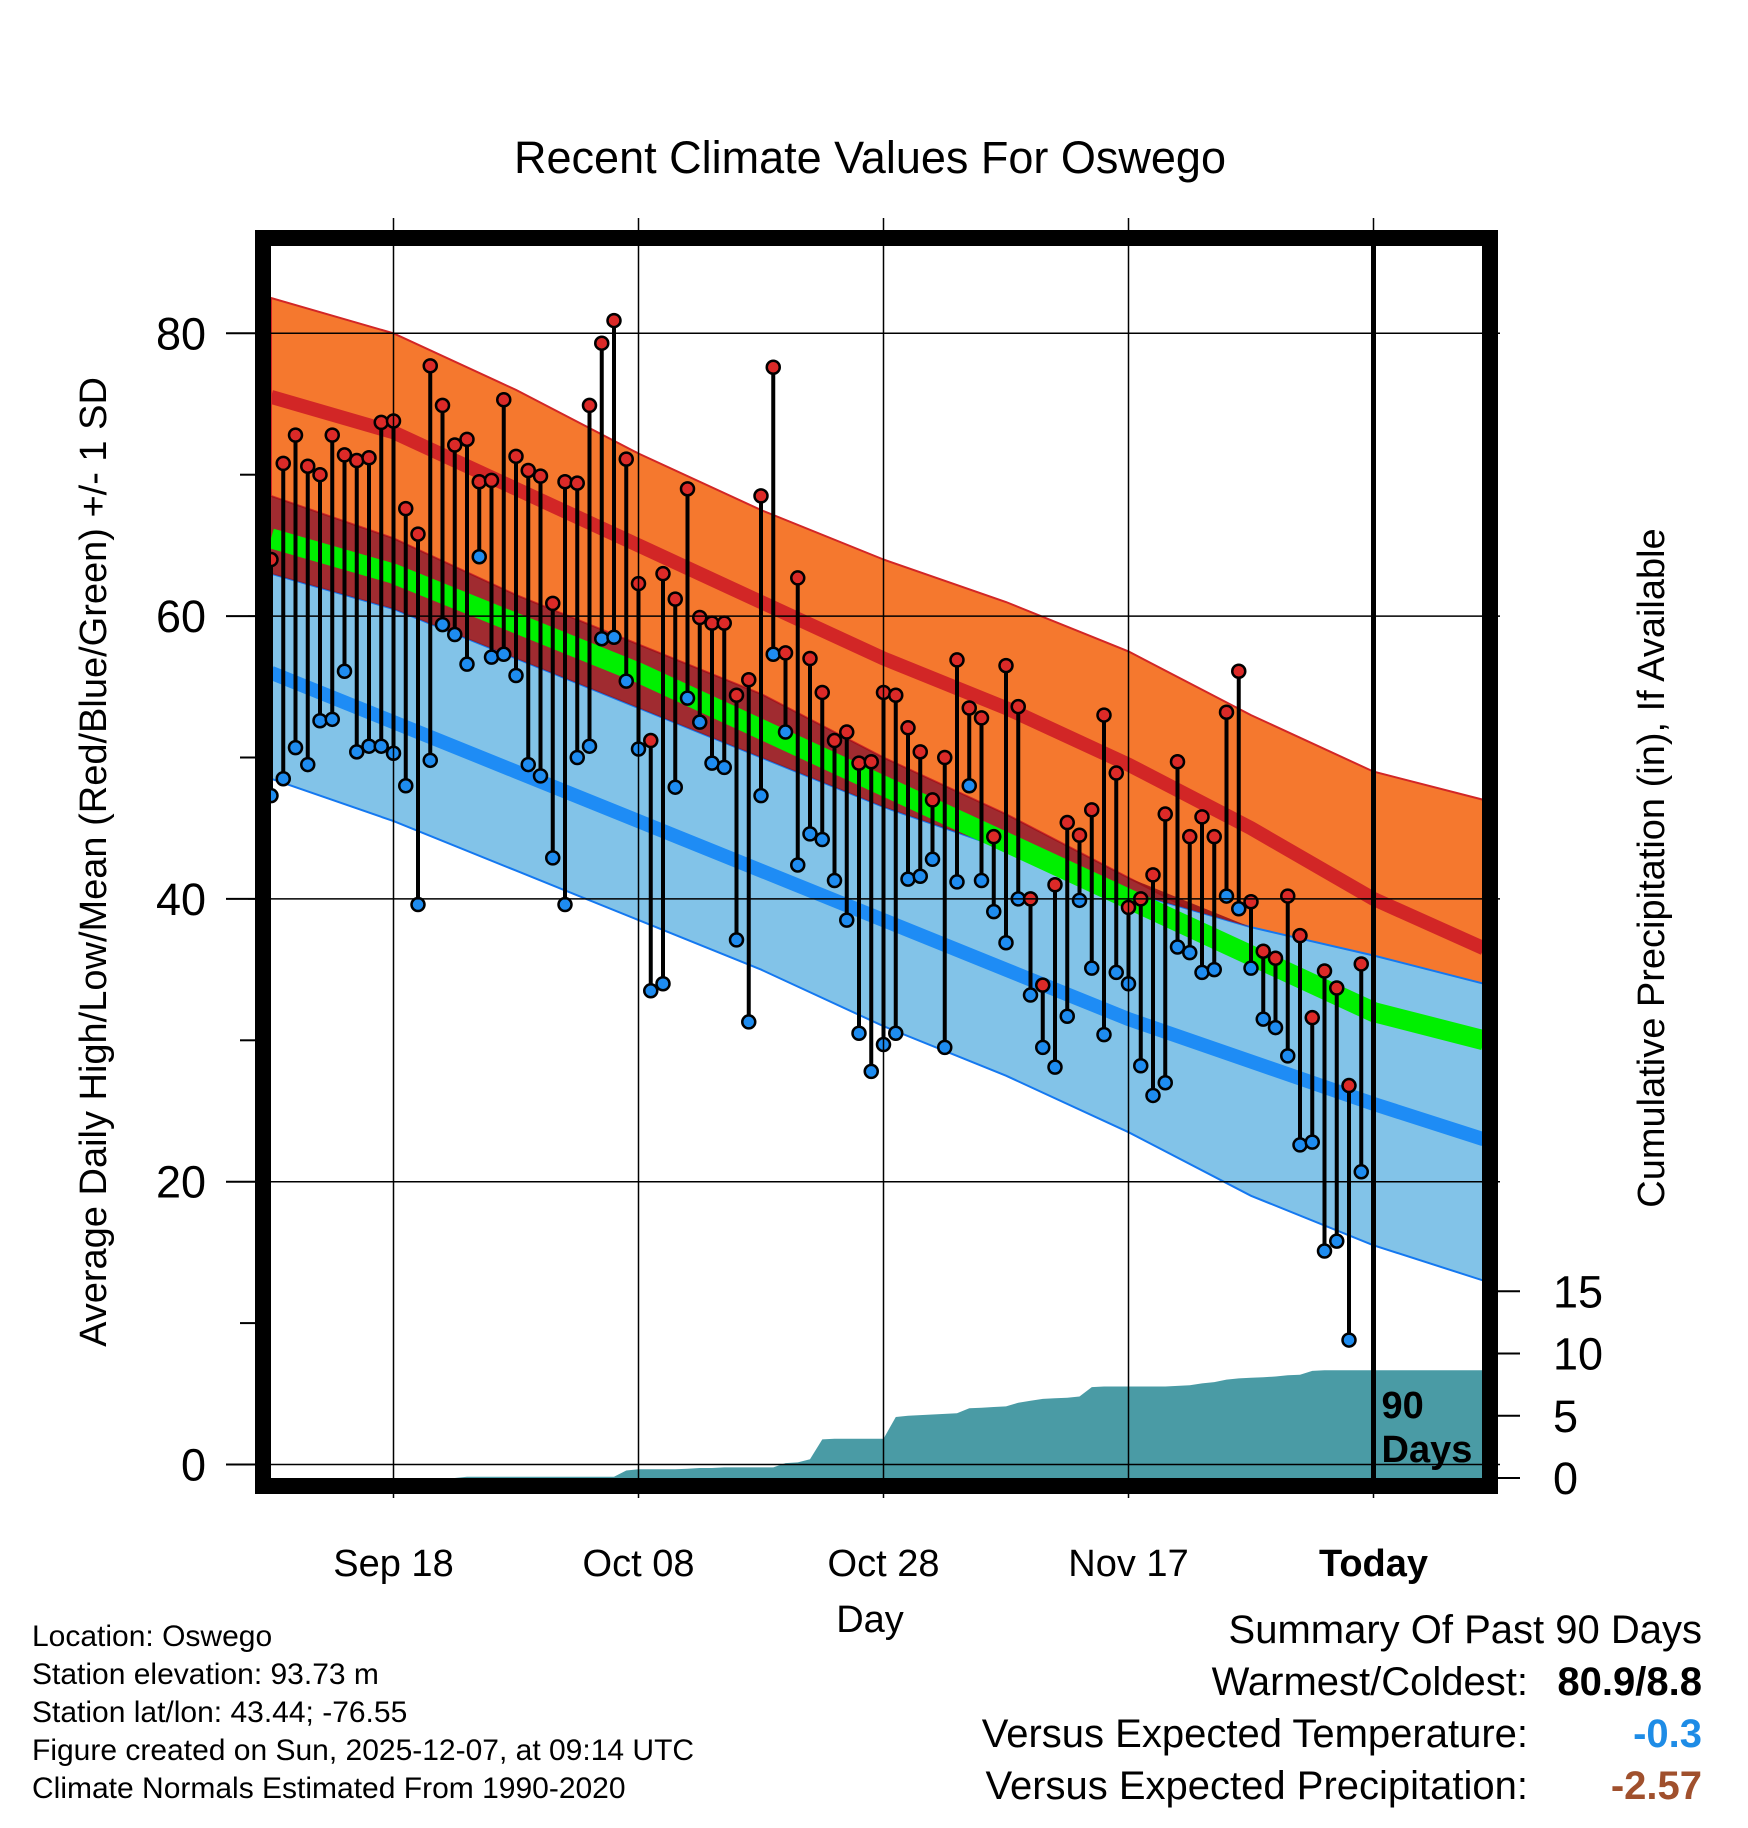 The image size is (1748, 1828). What do you see at coordinates (1427, 1450) in the screenshot?
I see `today-days-label: Days` at bounding box center [1427, 1450].